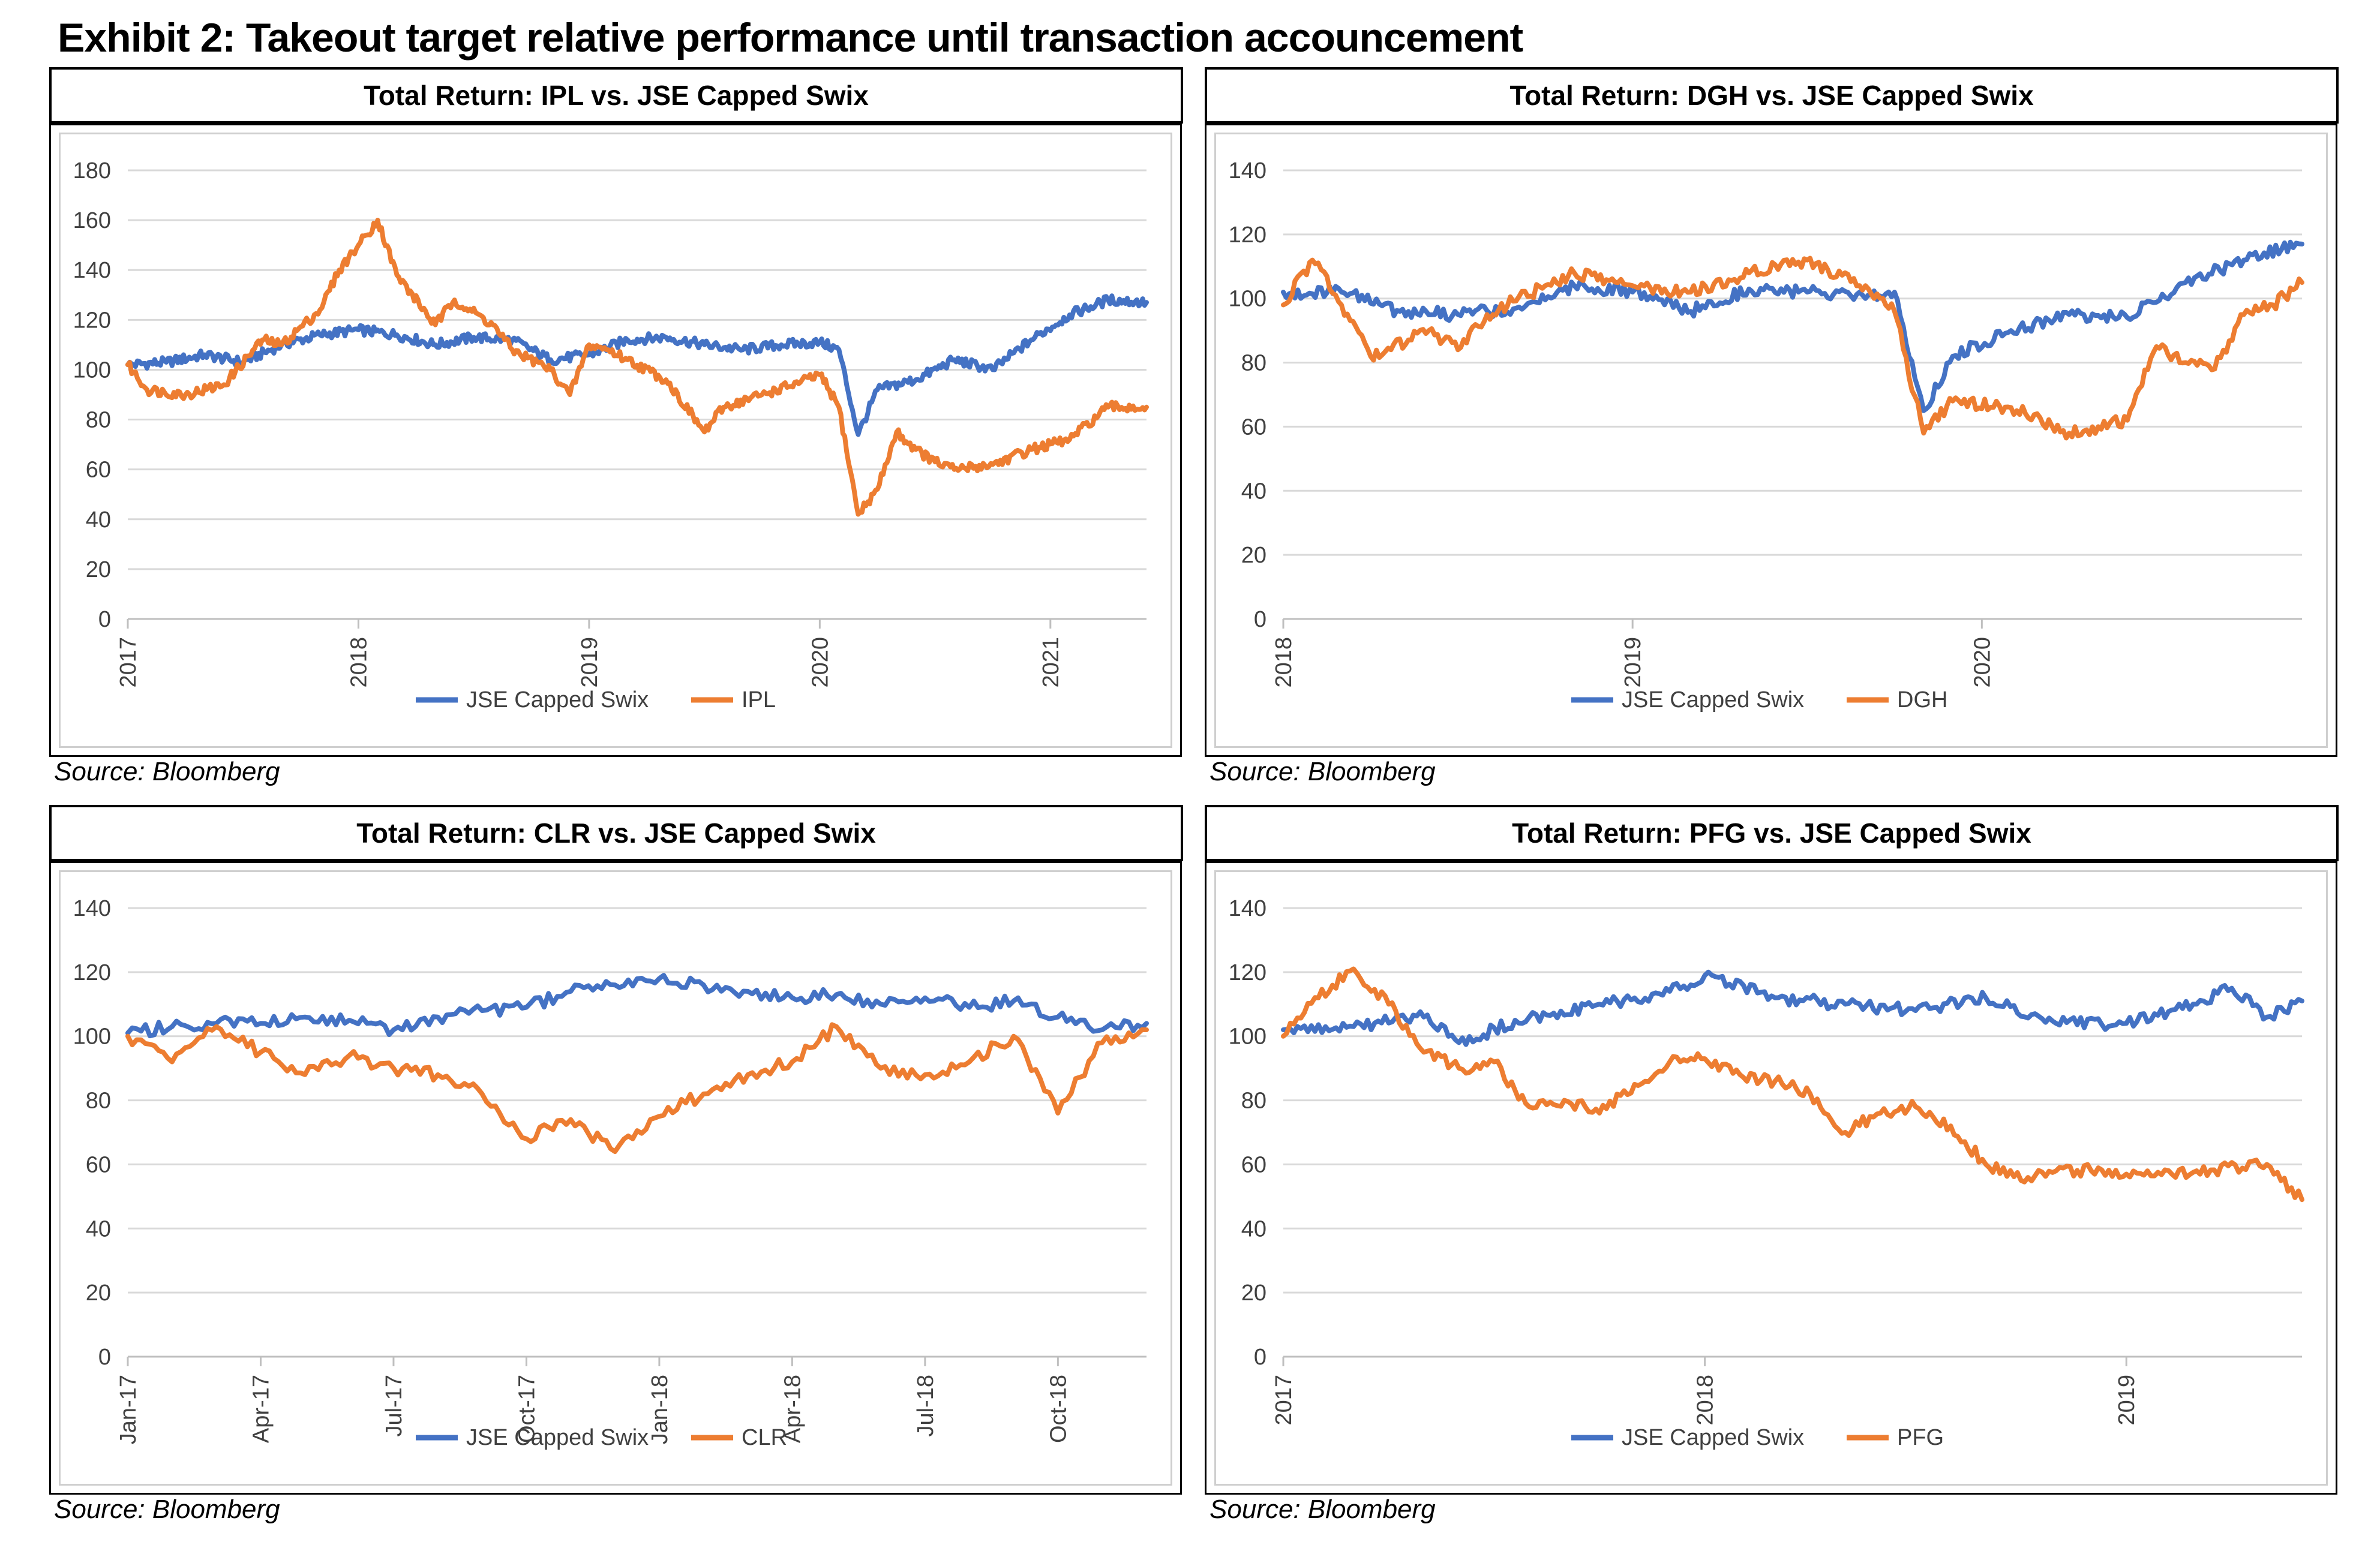 The width and height of the screenshot is (2380, 1557). I want to click on chart-title: Total Return: PFG vs. JSE Capped Swix, so click(1772, 833).